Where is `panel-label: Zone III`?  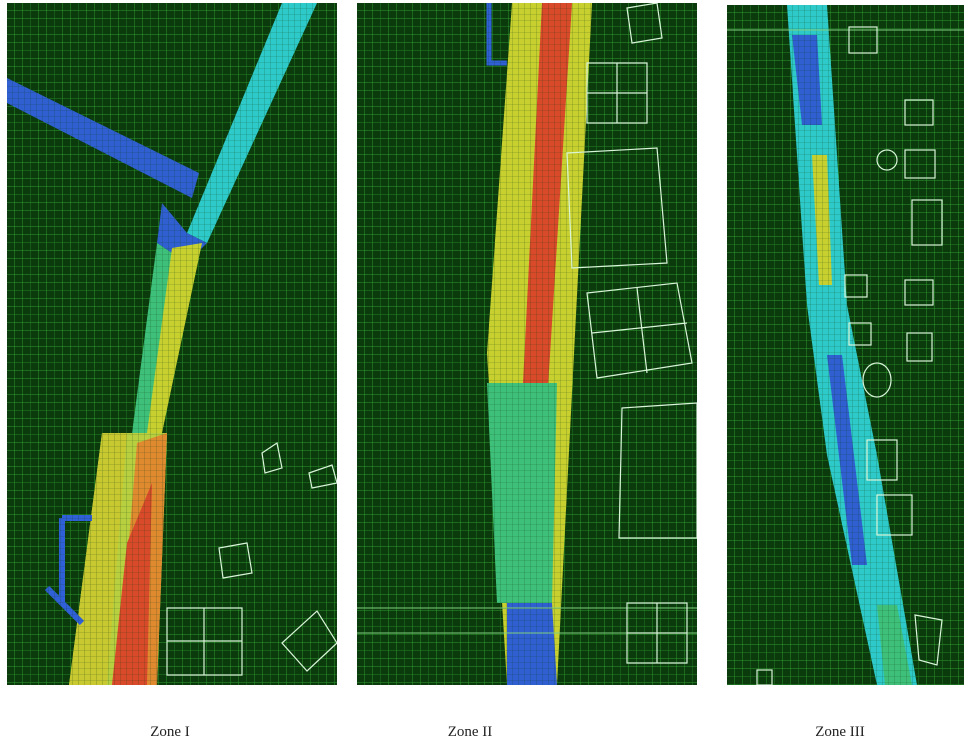
panel-label: Zone III is located at coordinates (840, 732).